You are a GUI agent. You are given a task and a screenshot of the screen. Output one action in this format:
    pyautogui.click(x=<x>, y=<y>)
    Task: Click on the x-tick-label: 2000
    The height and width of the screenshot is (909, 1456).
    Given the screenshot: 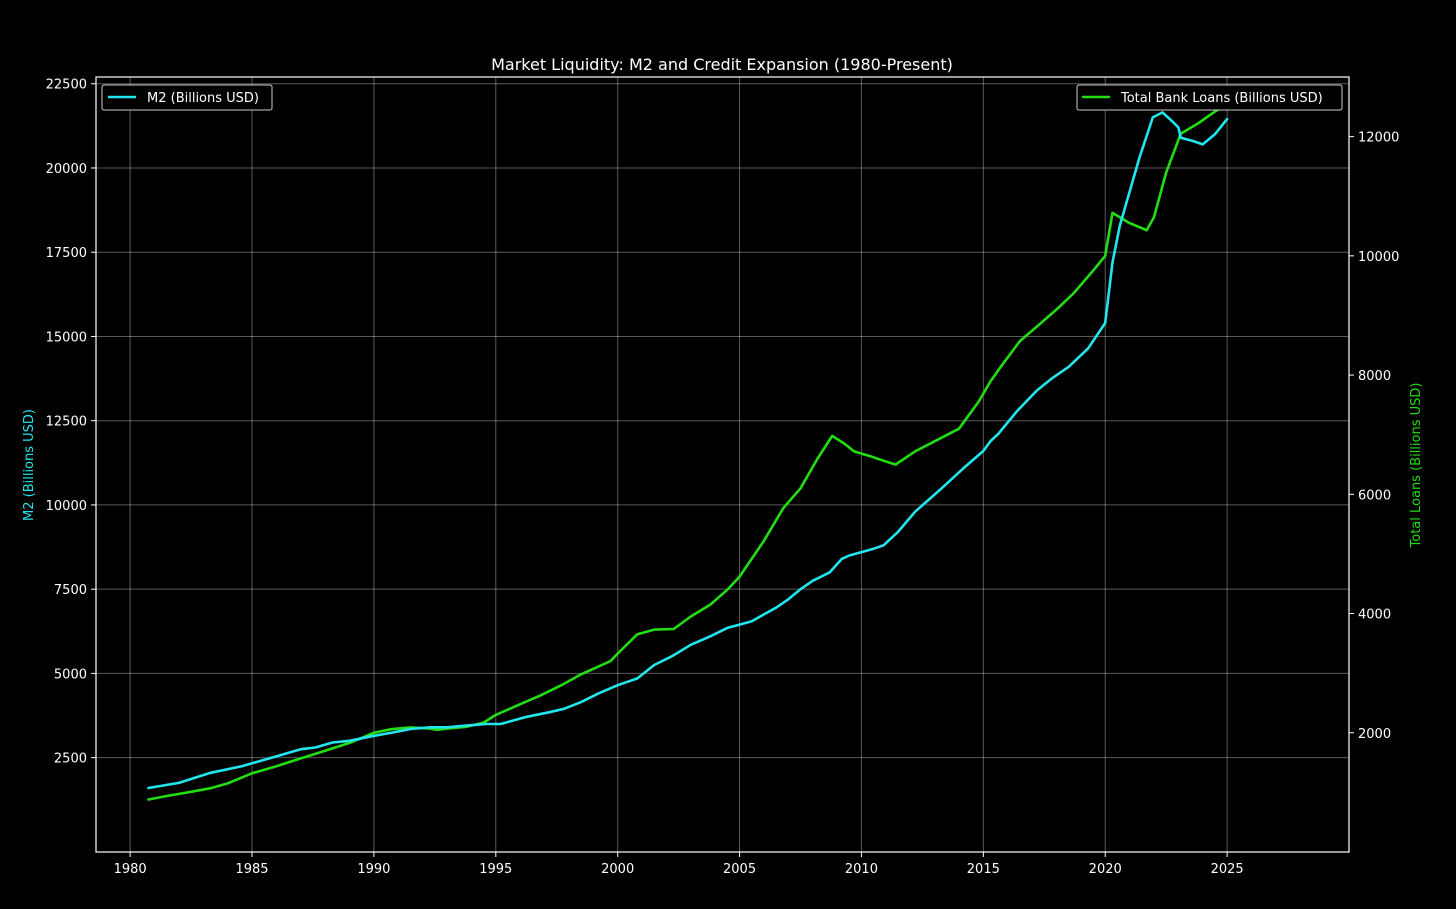 What is the action you would take?
    pyautogui.click(x=617, y=869)
    